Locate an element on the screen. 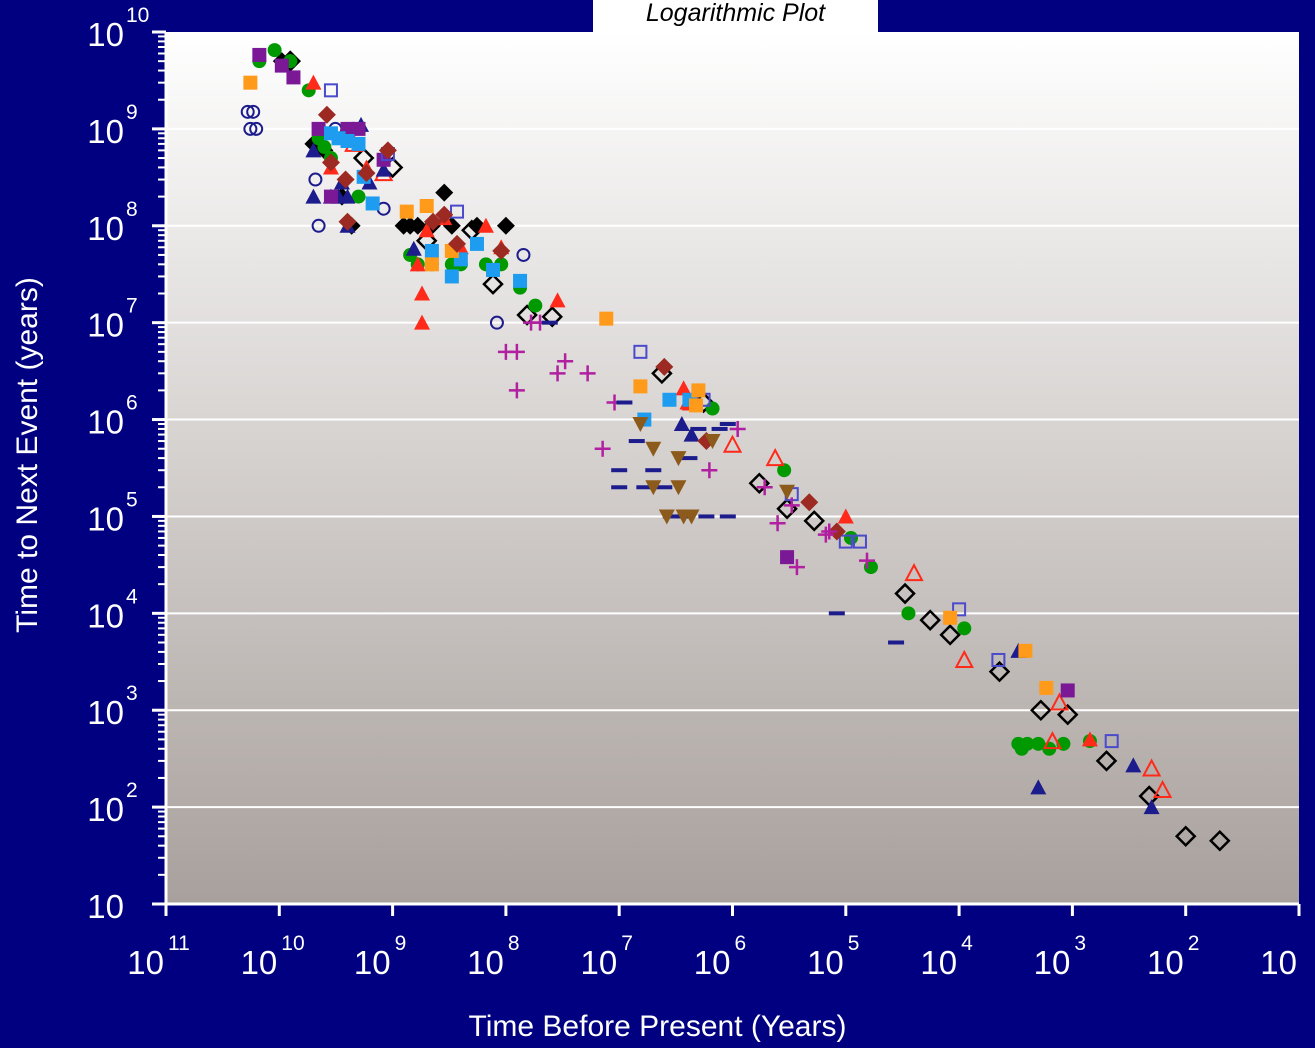 The image size is (1315, 1048). y-axis-label: Time to Next Event (years) is located at coordinates (27, 455).